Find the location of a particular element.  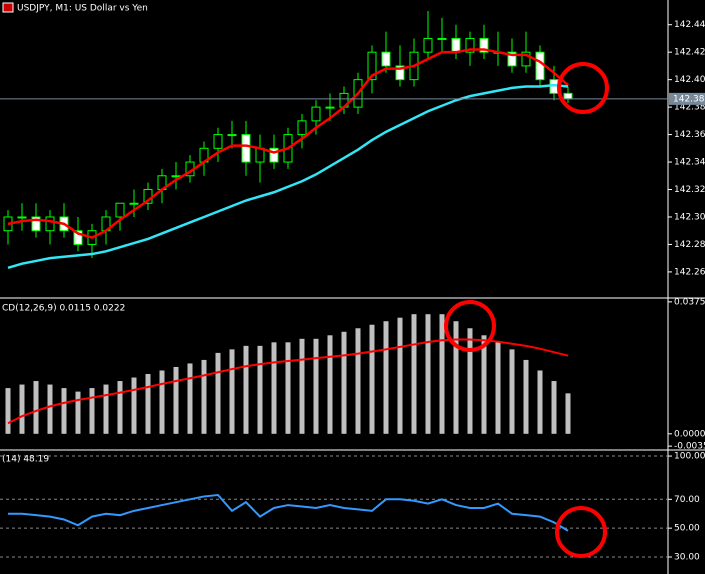

y-tick-label: 0.0375 is located at coordinates (689, 302).